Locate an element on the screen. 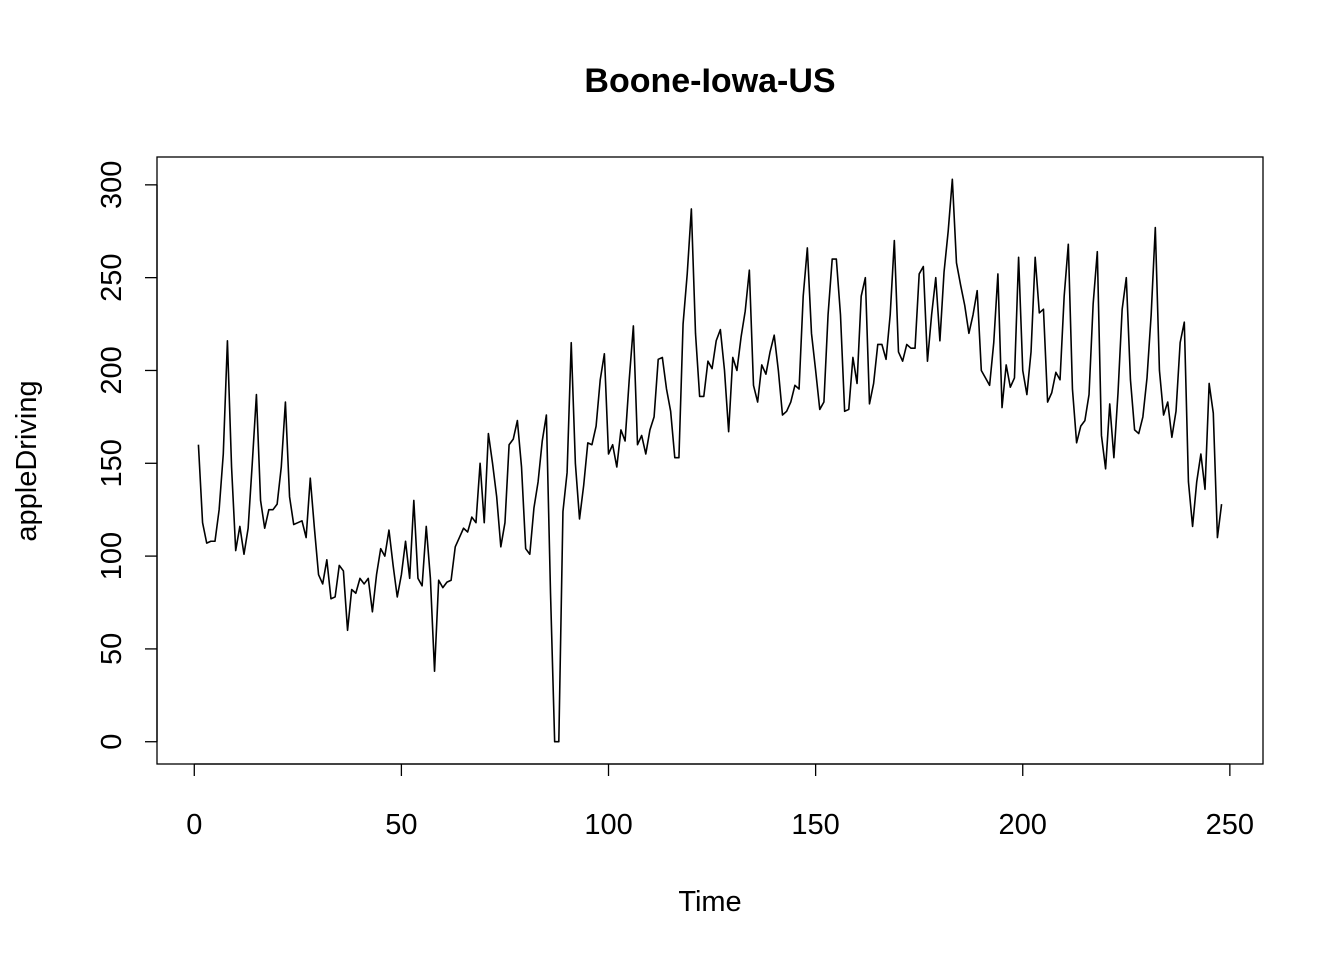 The image size is (1344, 960). x-tick-label: 100 is located at coordinates (608, 825).